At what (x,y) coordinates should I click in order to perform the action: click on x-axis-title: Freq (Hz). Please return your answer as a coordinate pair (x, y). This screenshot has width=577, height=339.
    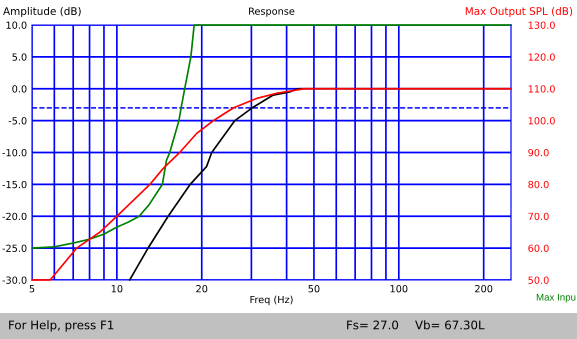
    Looking at the image, I should click on (271, 301).